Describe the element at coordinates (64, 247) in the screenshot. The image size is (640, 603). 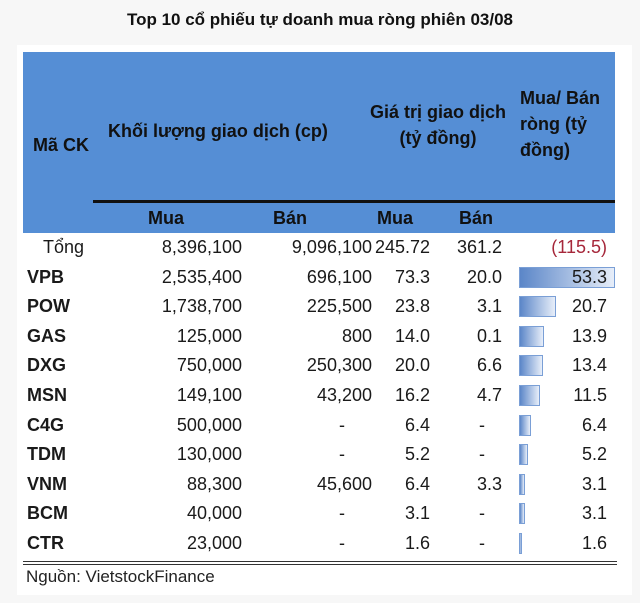
I see `total-label: Tổng` at that location.